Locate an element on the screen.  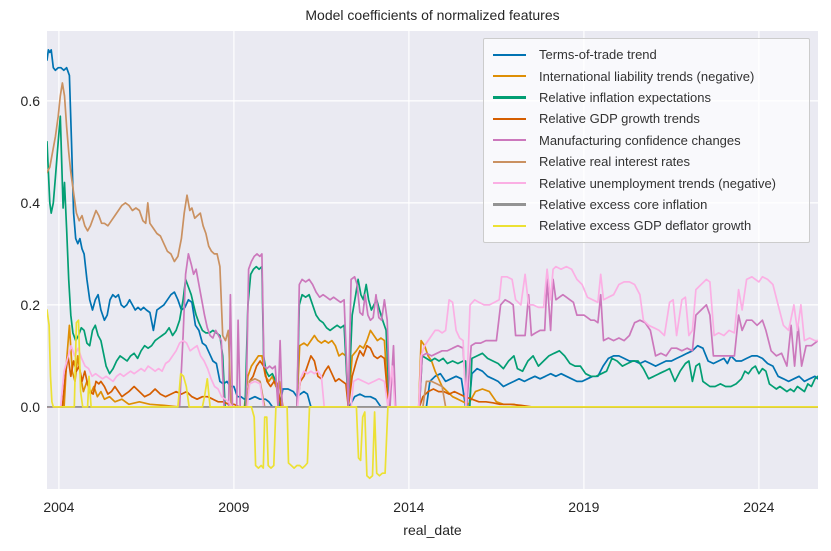
legend-item: Relative excess core inflation is located at coordinates (646, 204).